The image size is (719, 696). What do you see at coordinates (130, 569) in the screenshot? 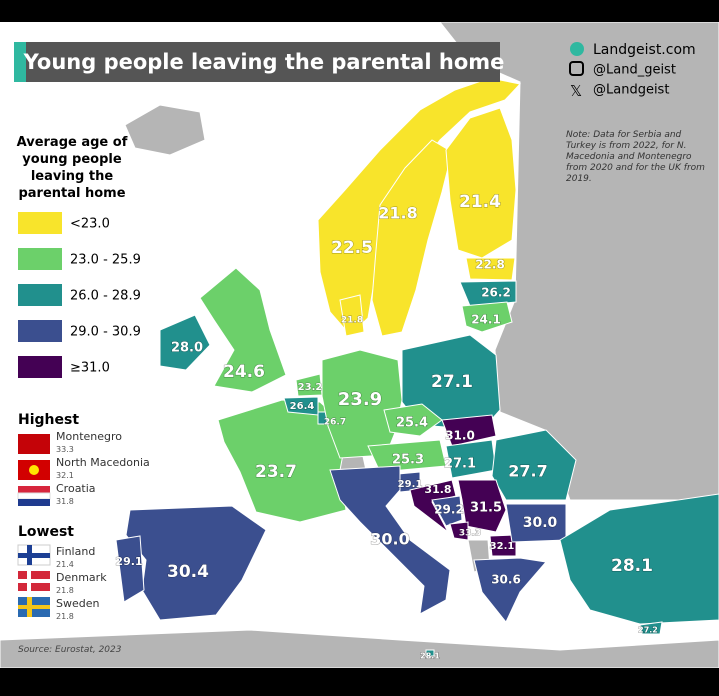
I see `portugal` at bounding box center [130, 569].